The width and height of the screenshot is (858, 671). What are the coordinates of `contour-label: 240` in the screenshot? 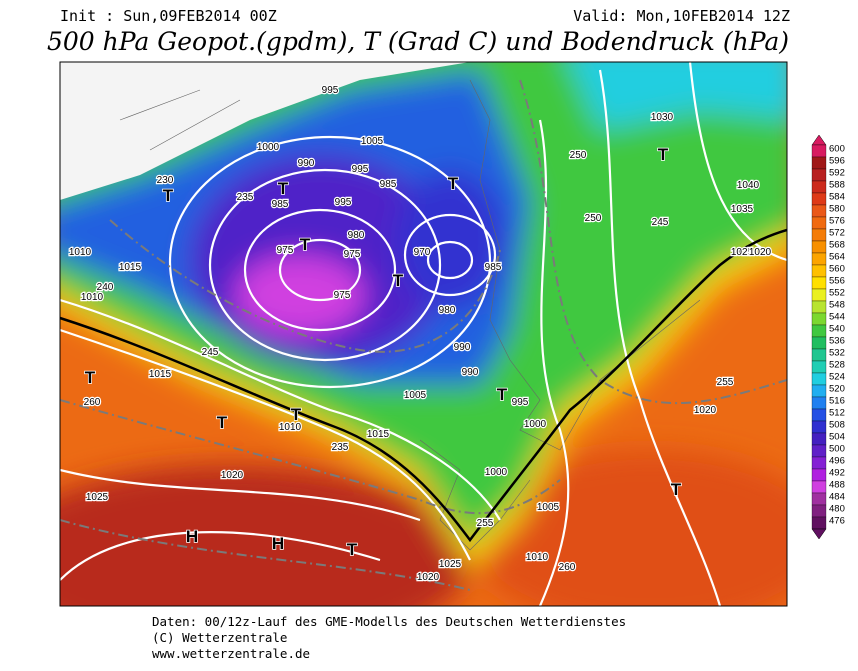 It's located at (105, 287).